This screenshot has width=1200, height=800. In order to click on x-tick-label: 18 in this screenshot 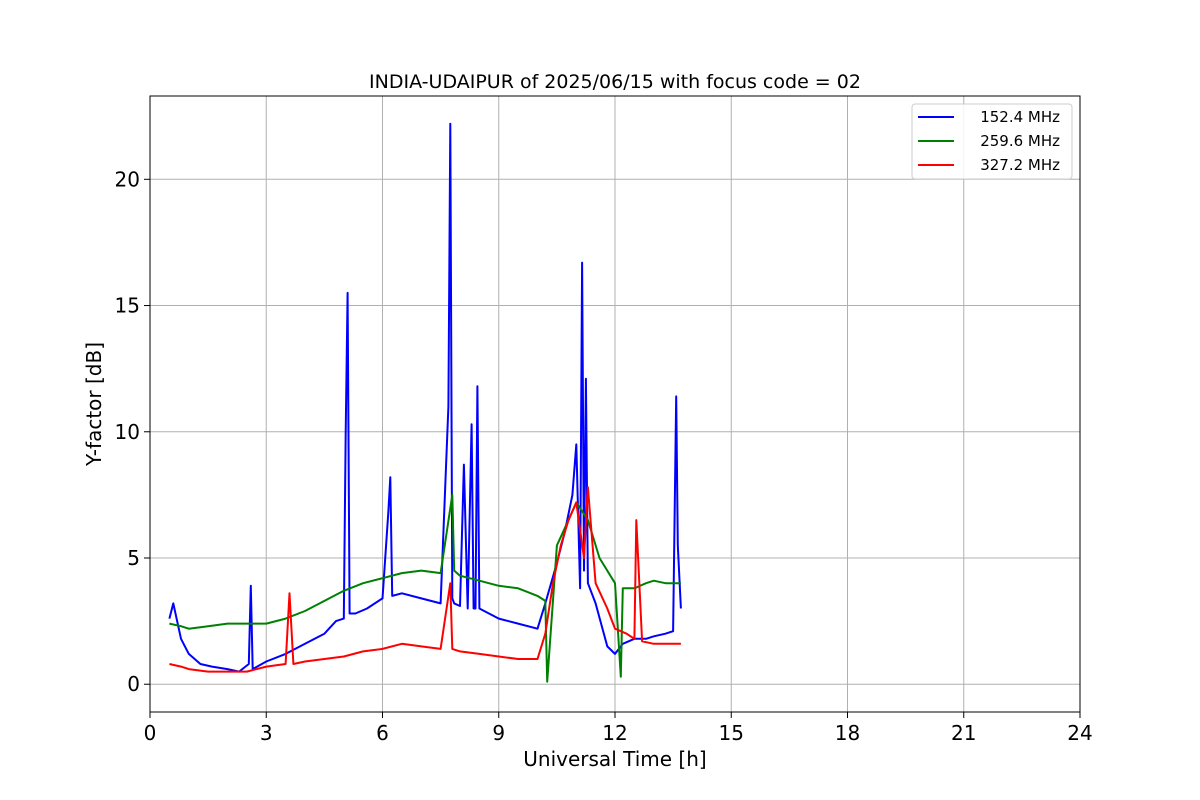, I will do `click(847, 733)`.